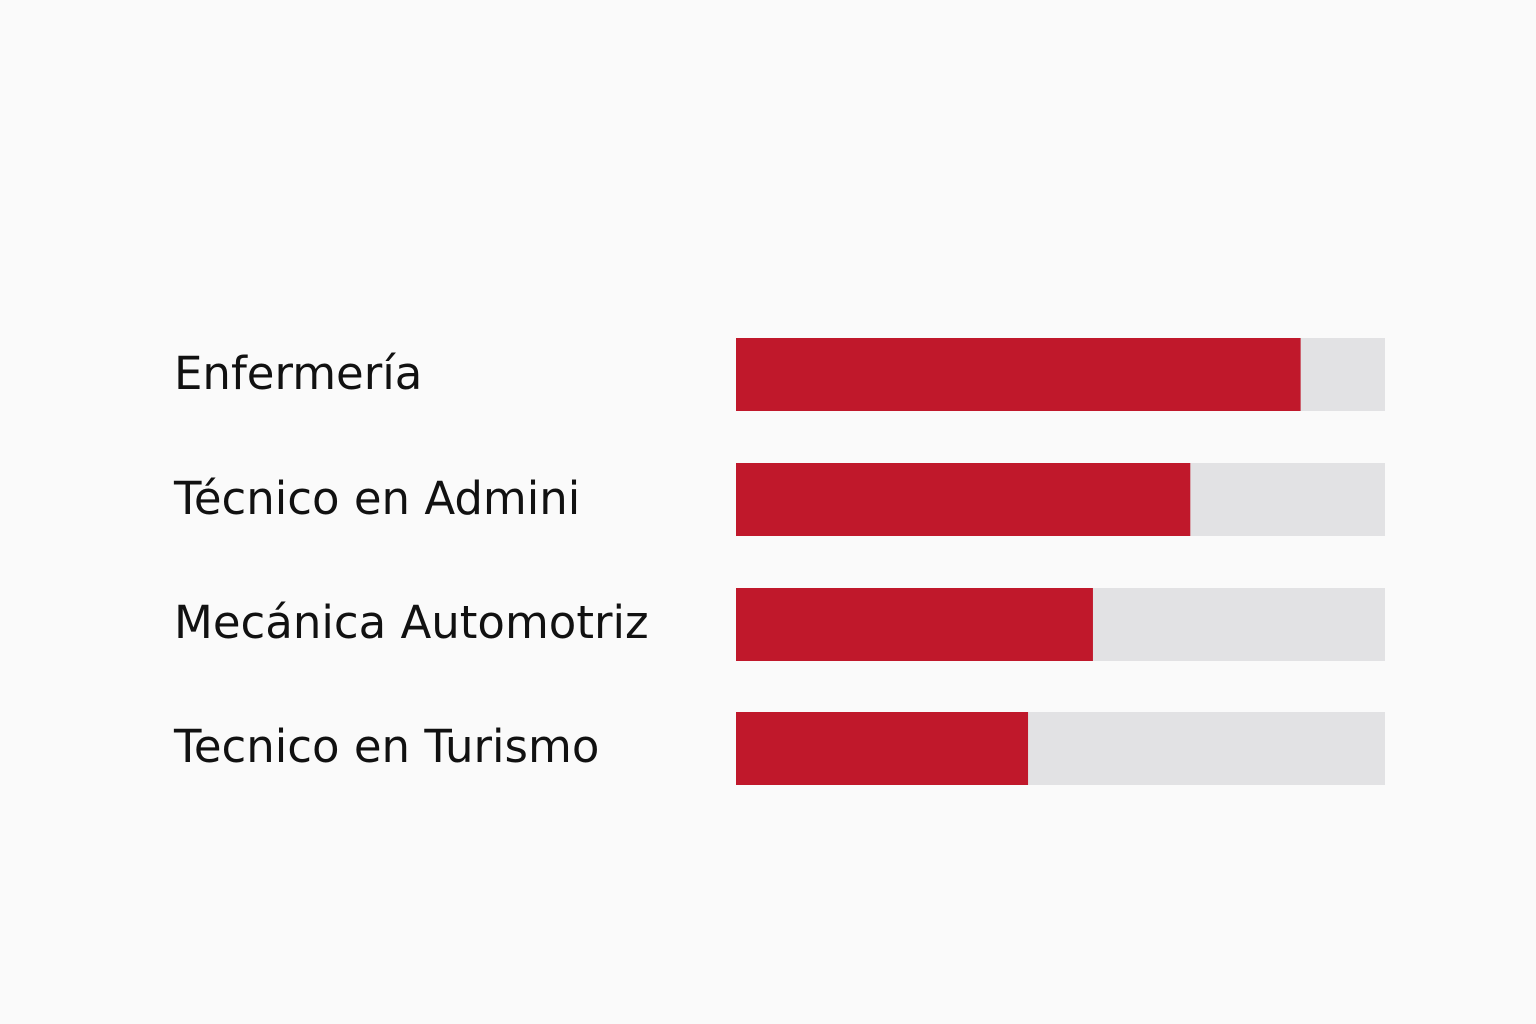 Image resolution: width=1536 pixels, height=1024 pixels. I want to click on bar-enfermeria, so click(1018, 374).